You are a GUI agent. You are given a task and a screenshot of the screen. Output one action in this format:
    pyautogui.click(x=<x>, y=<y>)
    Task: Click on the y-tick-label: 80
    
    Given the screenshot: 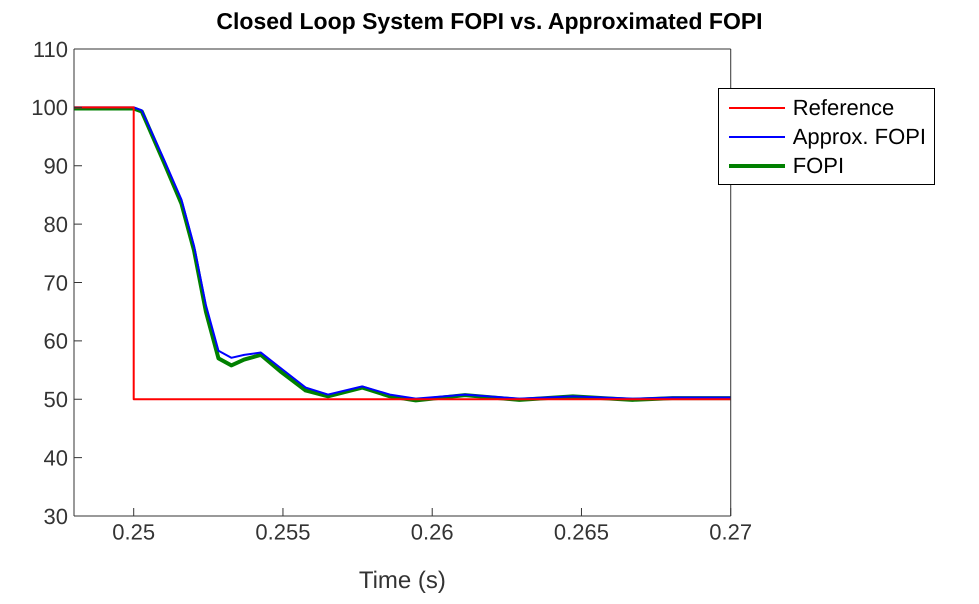 What is the action you would take?
    pyautogui.click(x=56, y=224)
    